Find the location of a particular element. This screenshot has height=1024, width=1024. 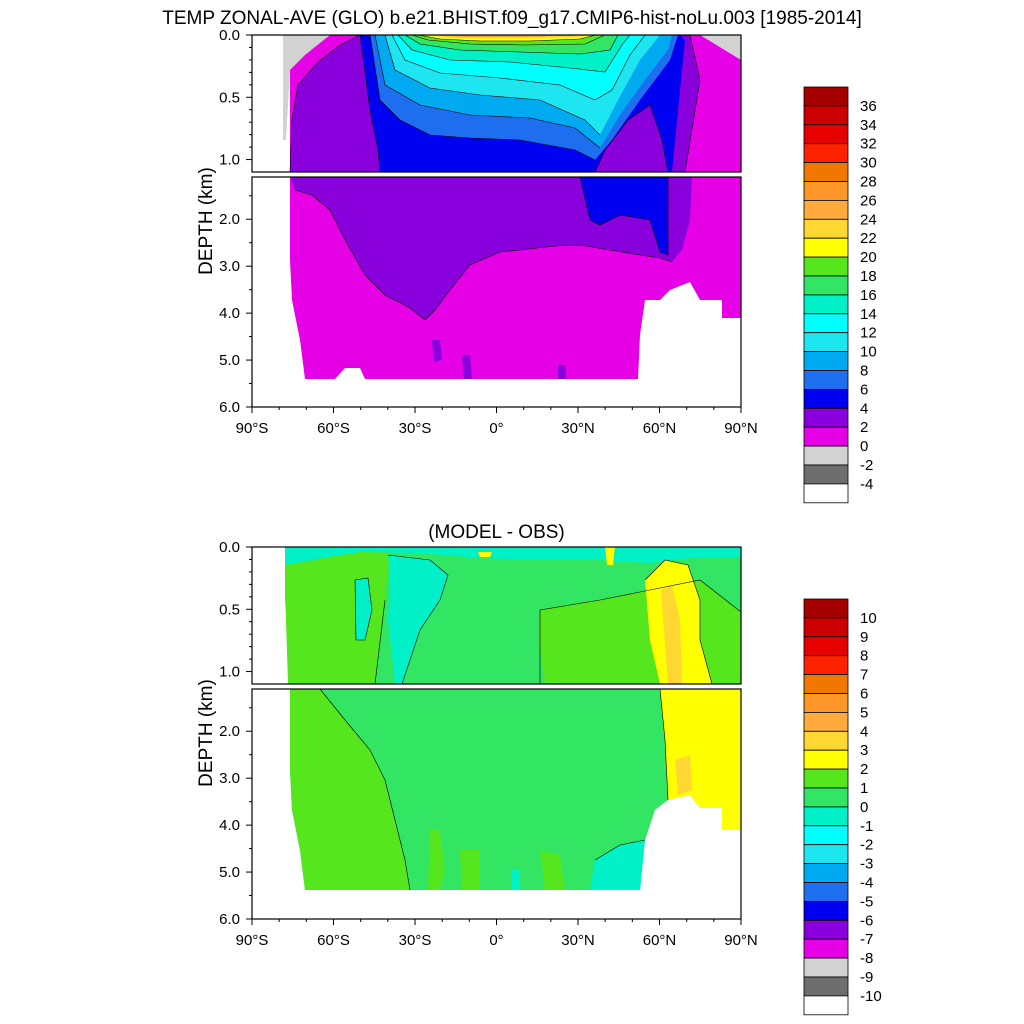

temp-upper-frame is located at coordinates (496, 103).